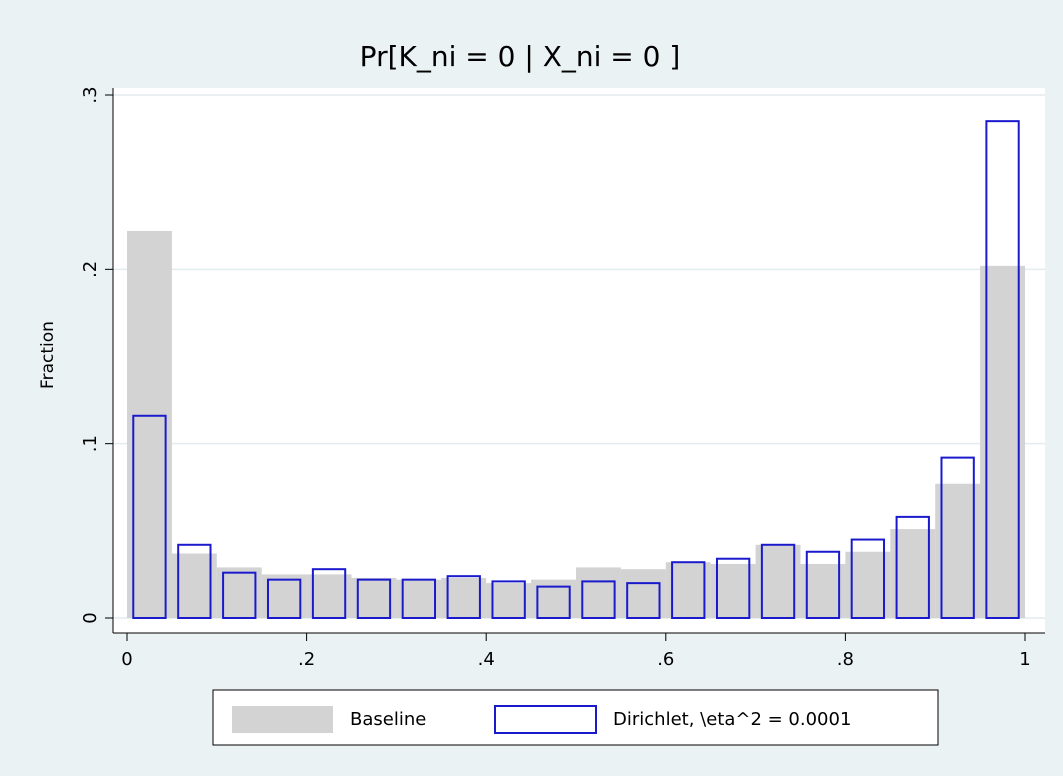 This screenshot has width=1063, height=776. I want to click on x-tick-label: 0, so click(126, 659).